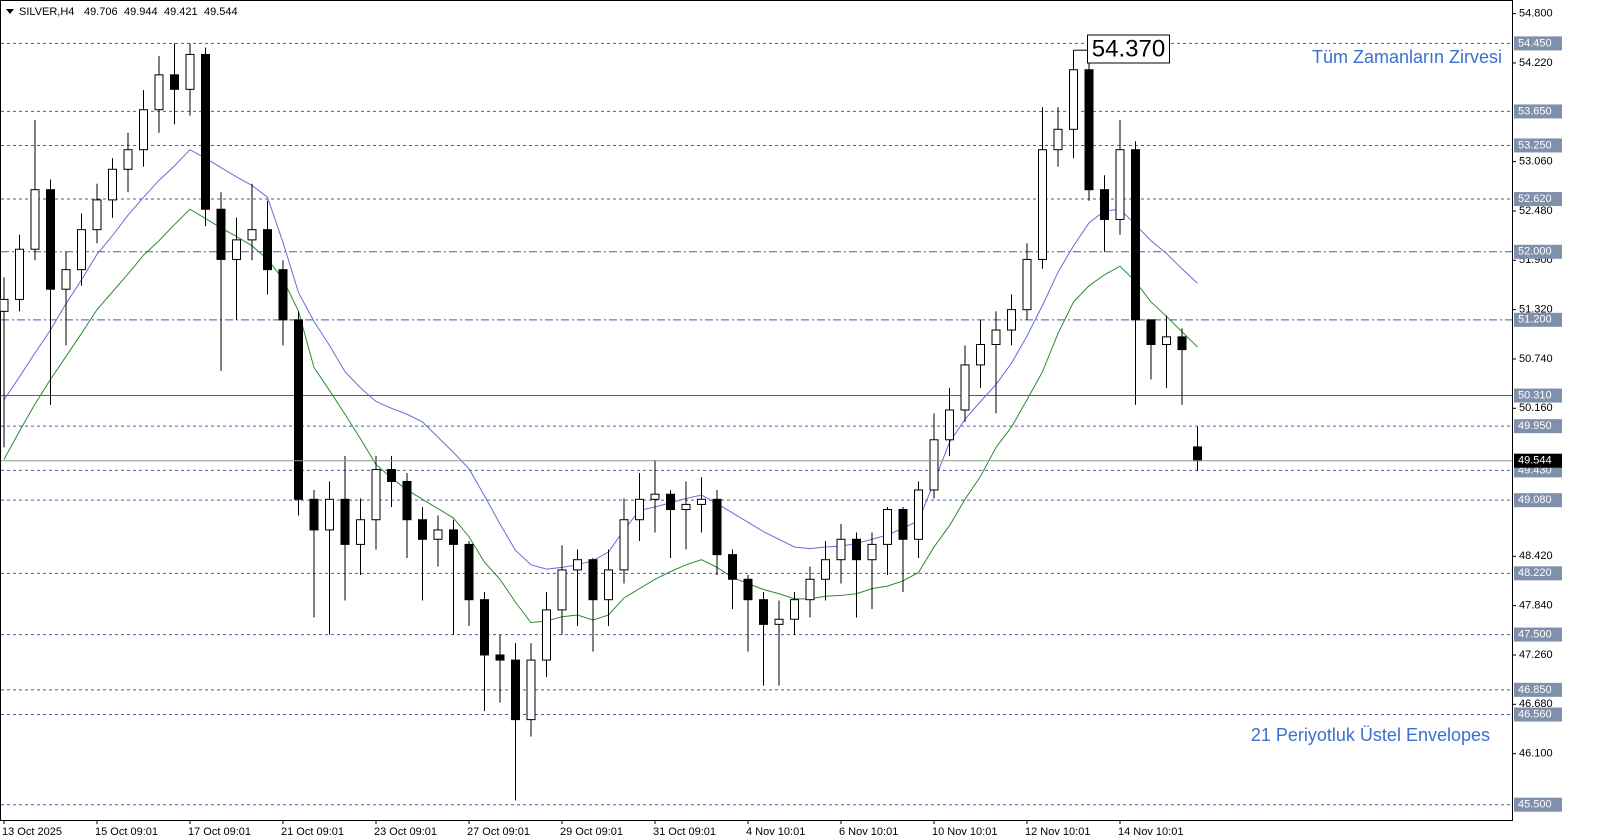 The image size is (1614, 840). I want to click on x-tick-label: 6 Nov 10:01, so click(868, 832).